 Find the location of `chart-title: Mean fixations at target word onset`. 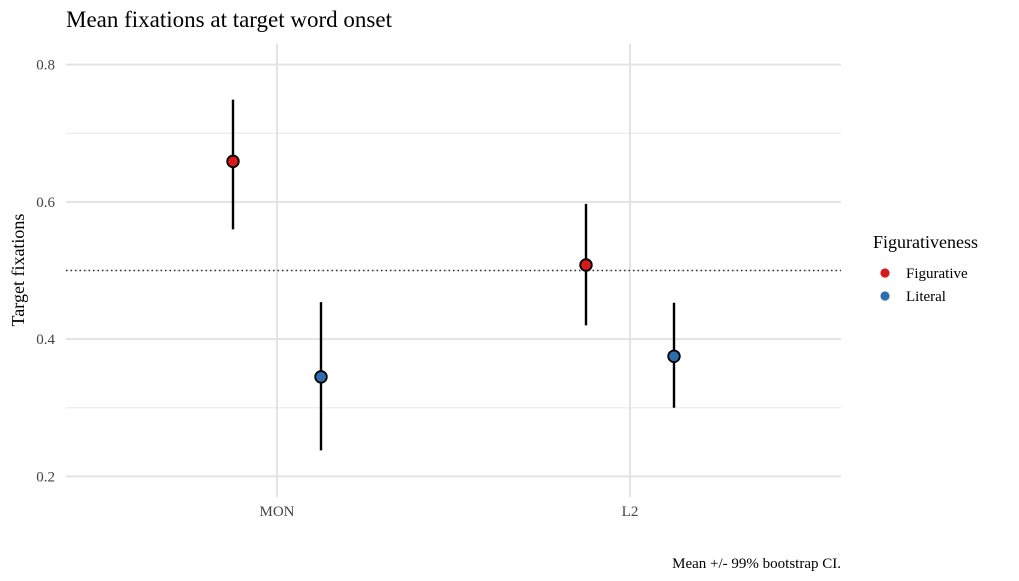

chart-title: Mean fixations at target word onset is located at coordinates (229, 19).